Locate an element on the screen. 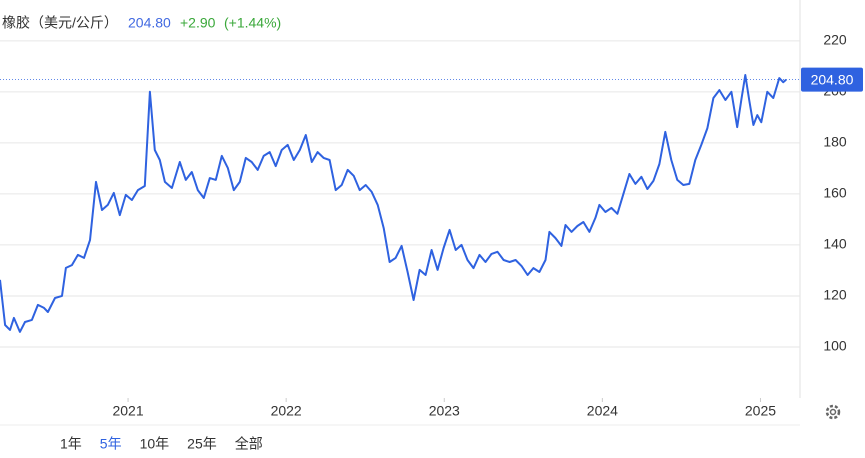 Image resolution: width=865 pixels, height=458 pixels. x-tick-label: 2021 is located at coordinates (127, 411).